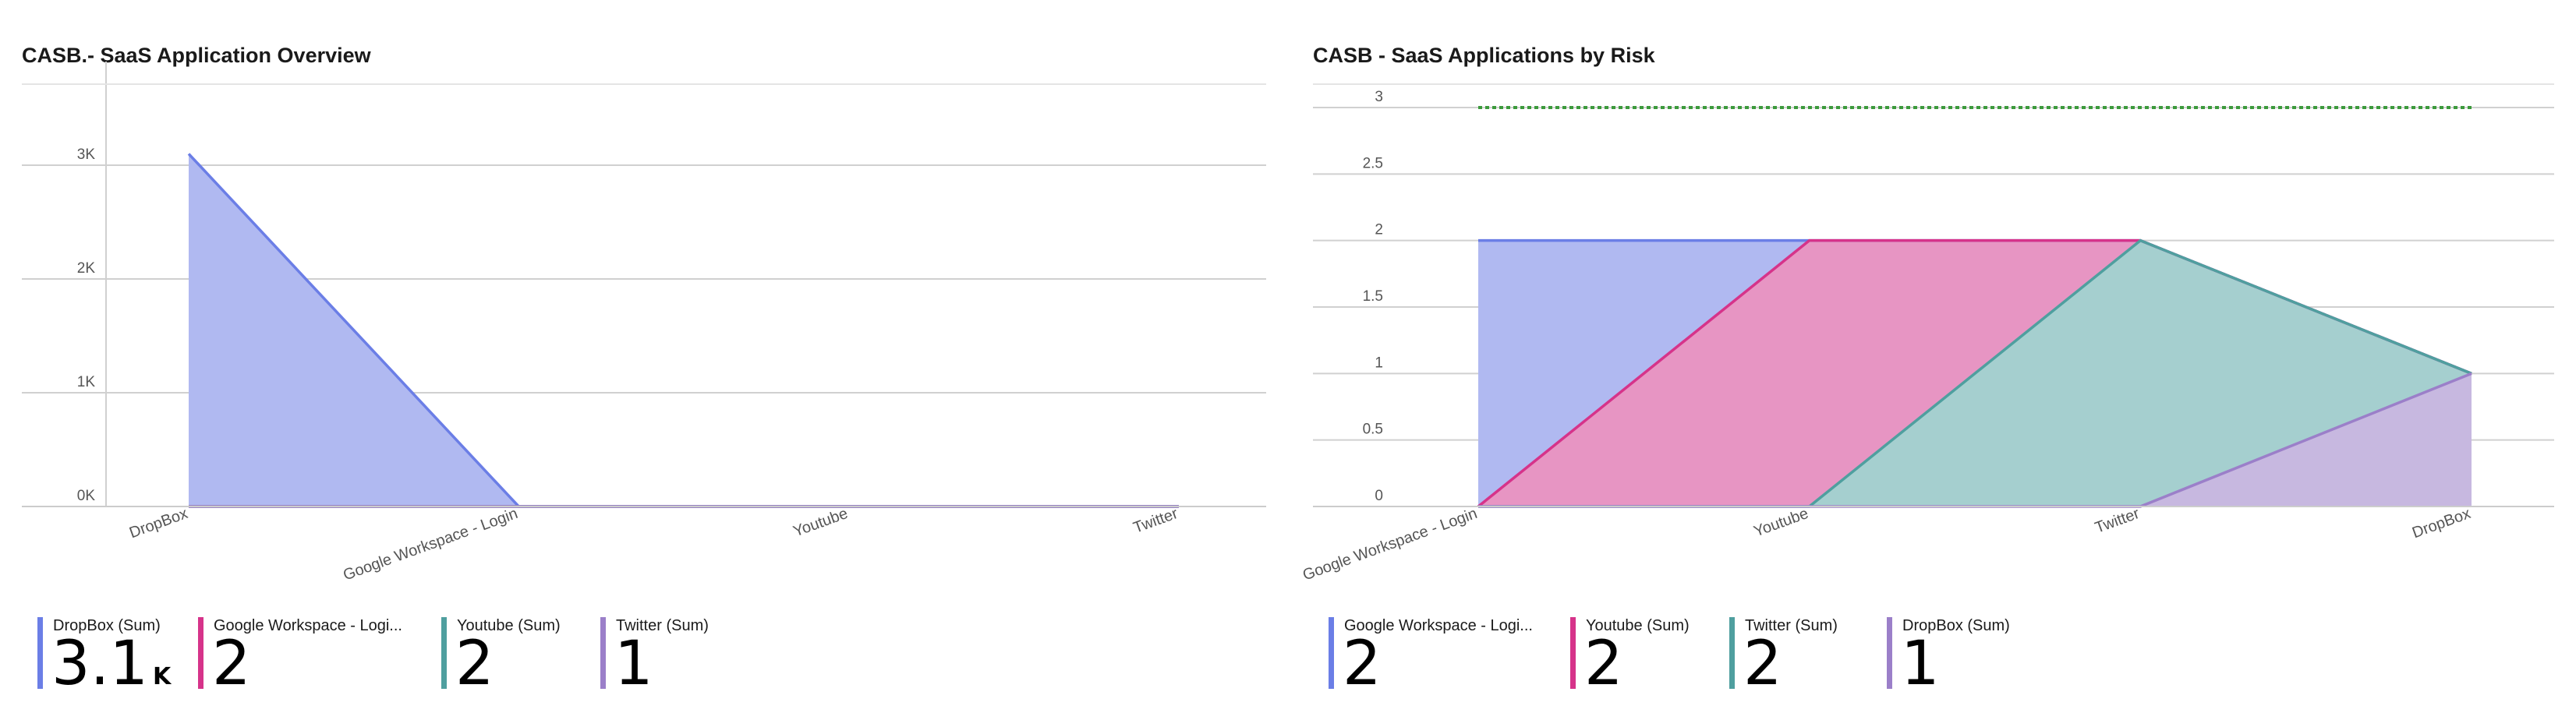 This screenshot has width=2576, height=720. I want to click on y-tick-label: 1K, so click(86, 382).